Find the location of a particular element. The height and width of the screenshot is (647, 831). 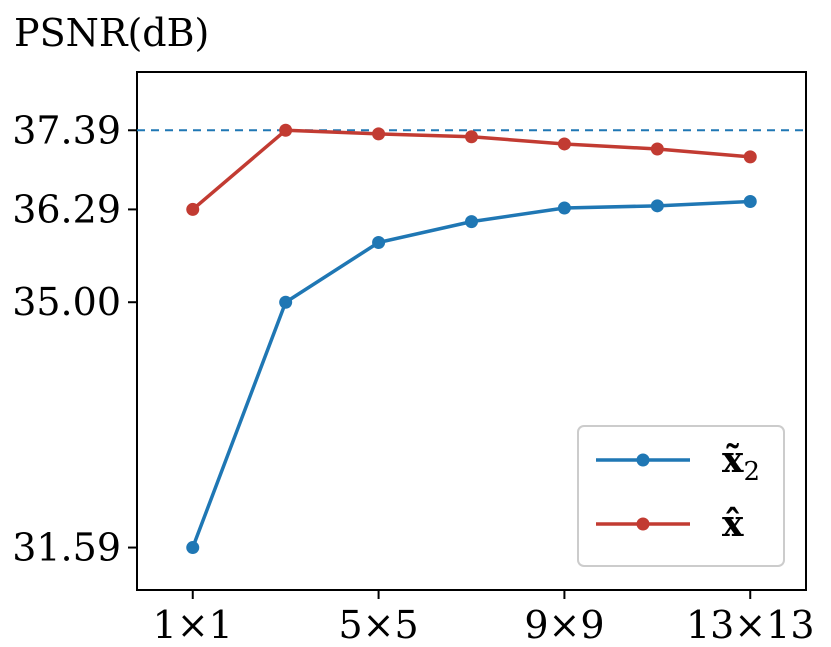

x-tick-label: 13×13 is located at coordinates (750, 625).